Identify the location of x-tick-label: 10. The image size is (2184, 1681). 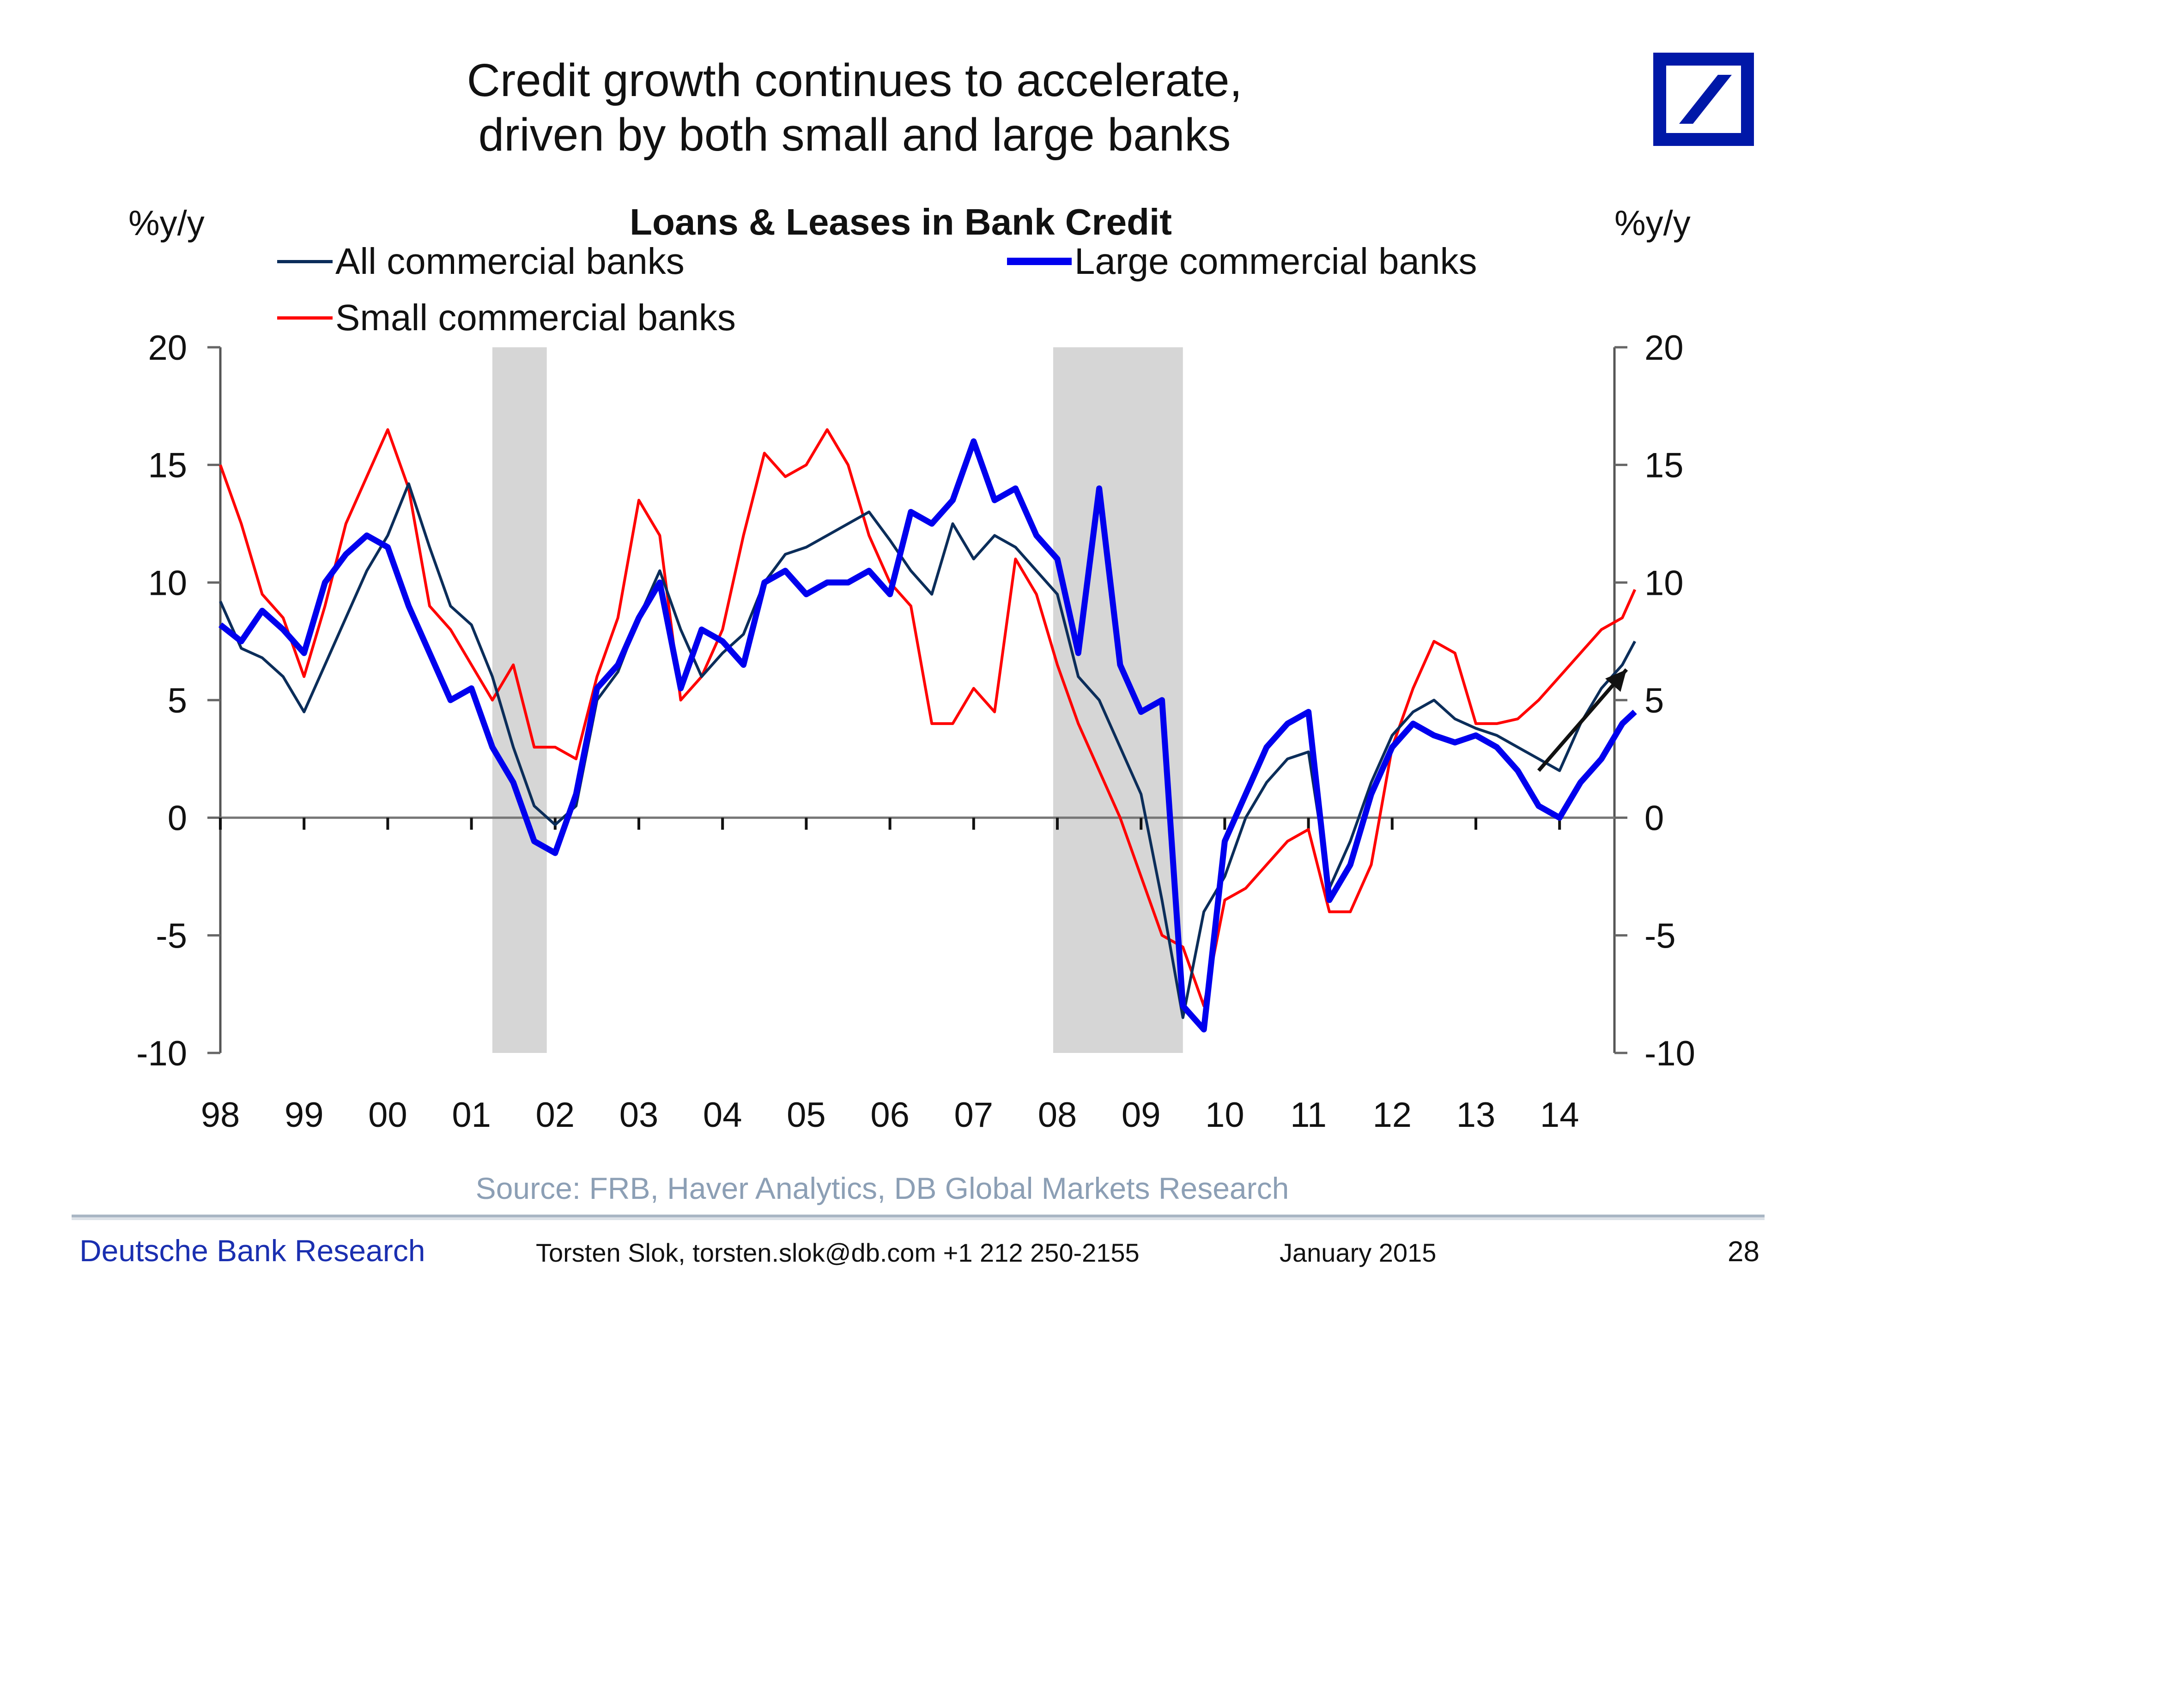
(1224, 1115).